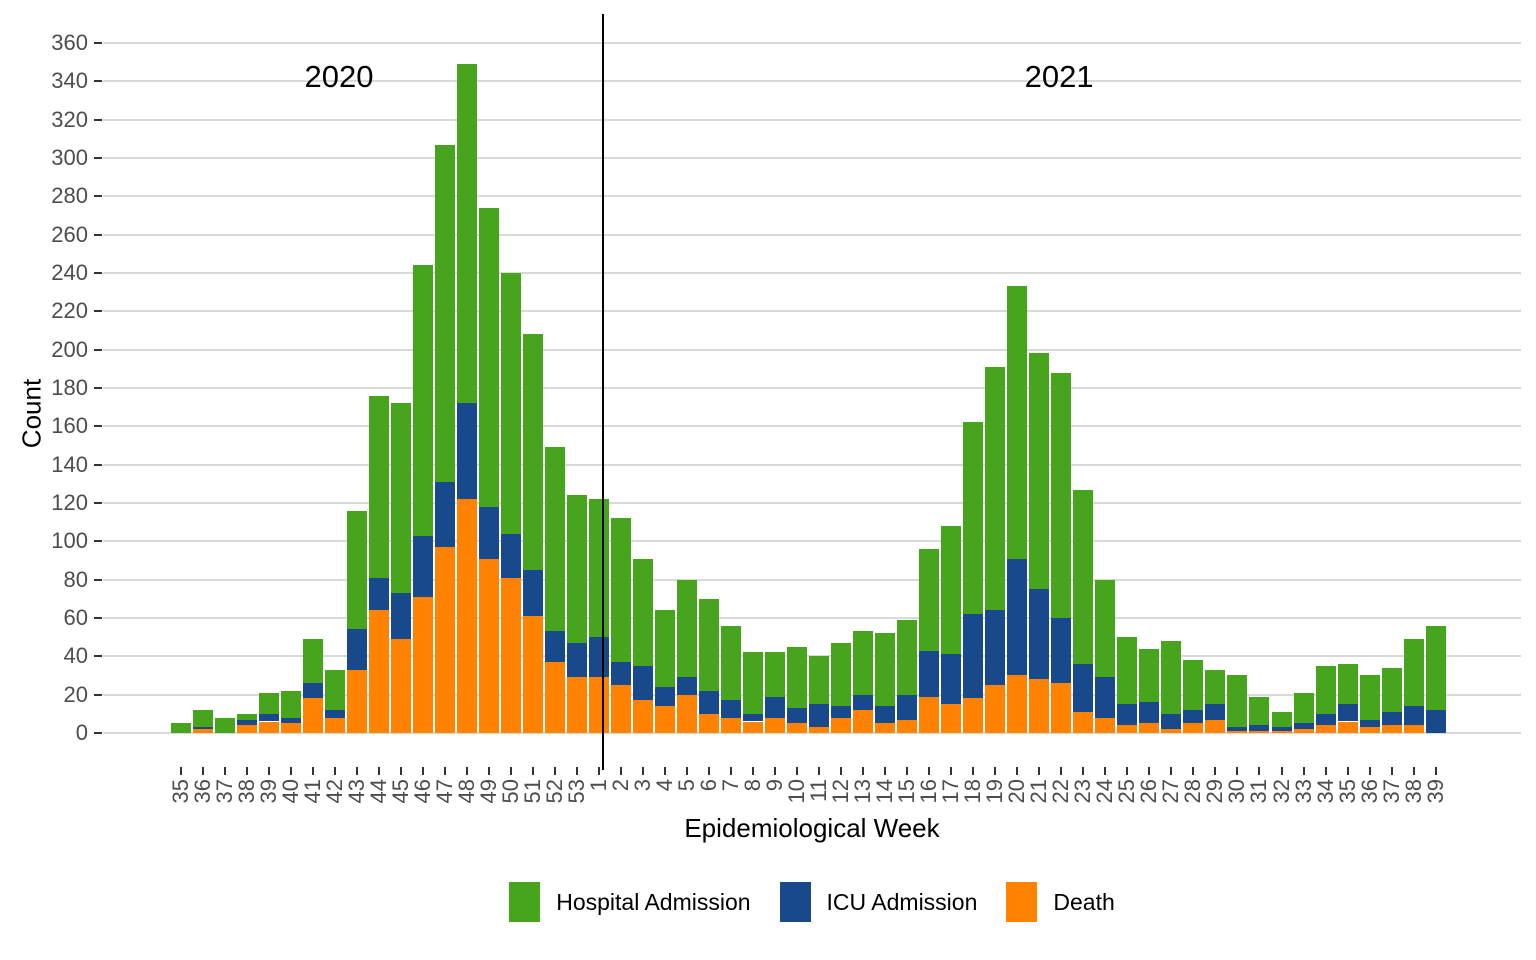 The width and height of the screenshot is (1536, 960). What do you see at coordinates (1281, 791) in the screenshot?
I see `x-tick-label-2021-32: 32` at bounding box center [1281, 791].